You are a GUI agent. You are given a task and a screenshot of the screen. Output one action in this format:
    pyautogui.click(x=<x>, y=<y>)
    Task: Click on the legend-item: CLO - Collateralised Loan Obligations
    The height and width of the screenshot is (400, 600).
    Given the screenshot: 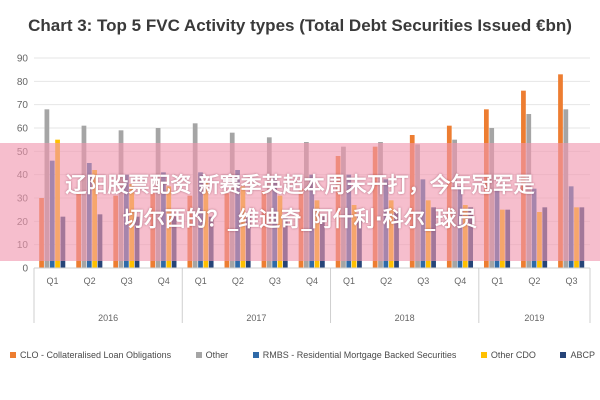 What is the action you would take?
    pyautogui.click(x=90, y=355)
    